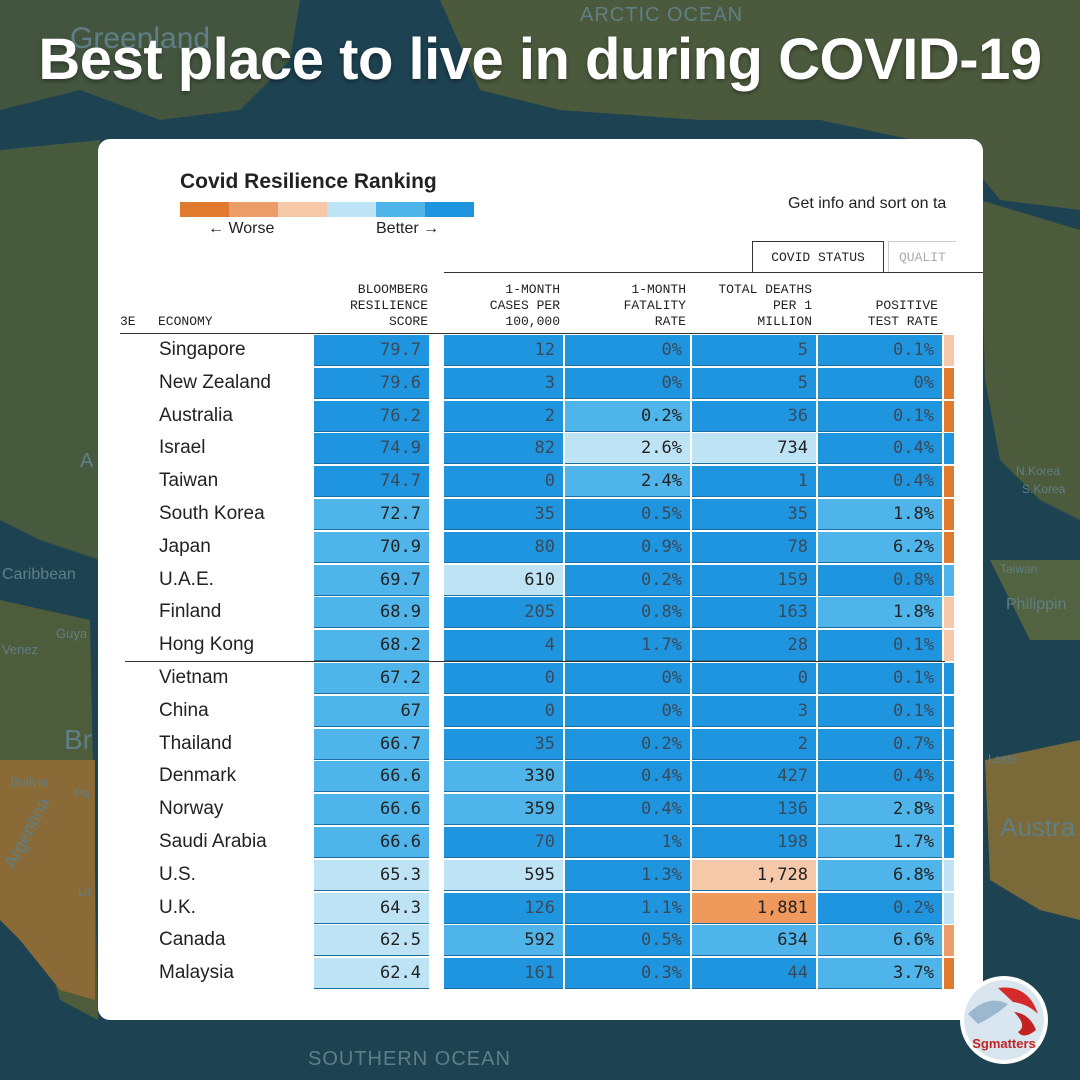 The image size is (1080, 1080). Describe the element at coordinates (922, 256) in the screenshot. I see `tab-quality: QUALIT` at that location.